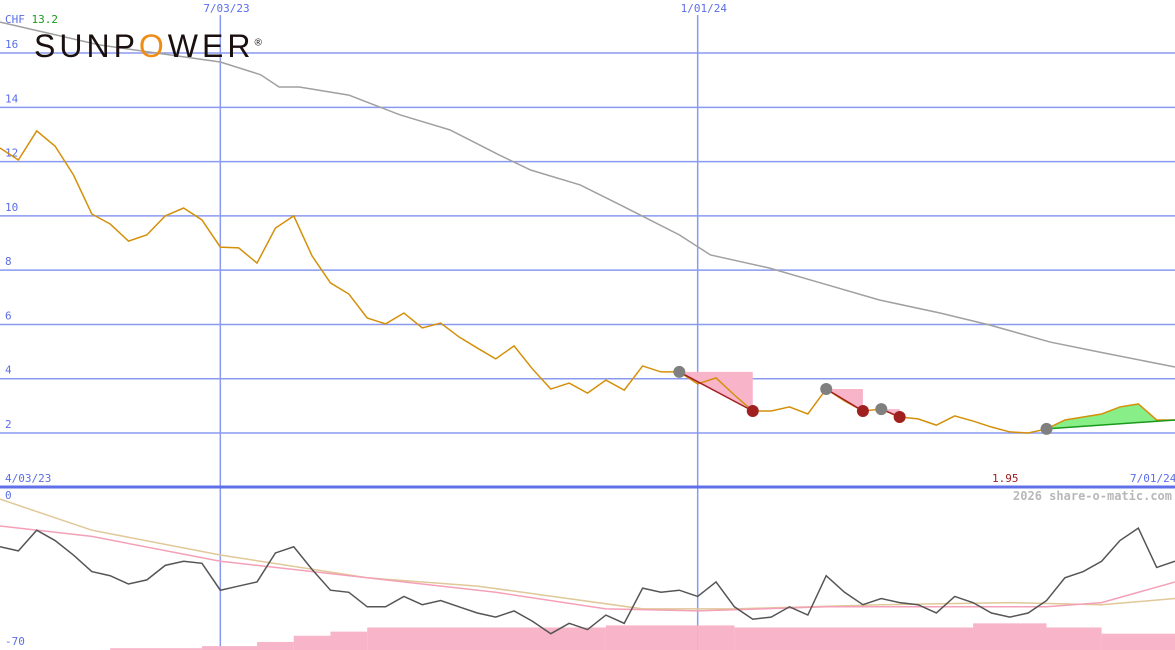 Image resolution: width=1175 pixels, height=650 pixels. Describe the element at coordinates (11, 207) in the screenshot. I see `y-tick-10: 10` at that location.